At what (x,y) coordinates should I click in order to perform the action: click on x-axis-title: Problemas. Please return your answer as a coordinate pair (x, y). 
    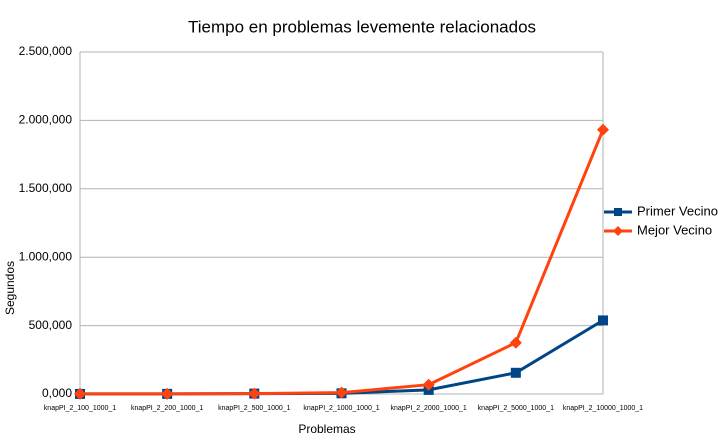
    Looking at the image, I should click on (326, 429).